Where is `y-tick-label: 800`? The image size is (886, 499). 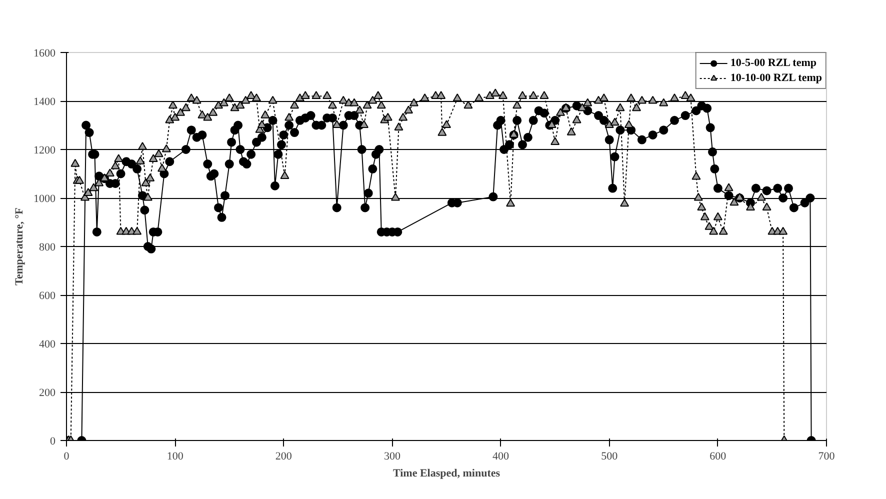
y-tick-label: 800 is located at coordinates (47, 248).